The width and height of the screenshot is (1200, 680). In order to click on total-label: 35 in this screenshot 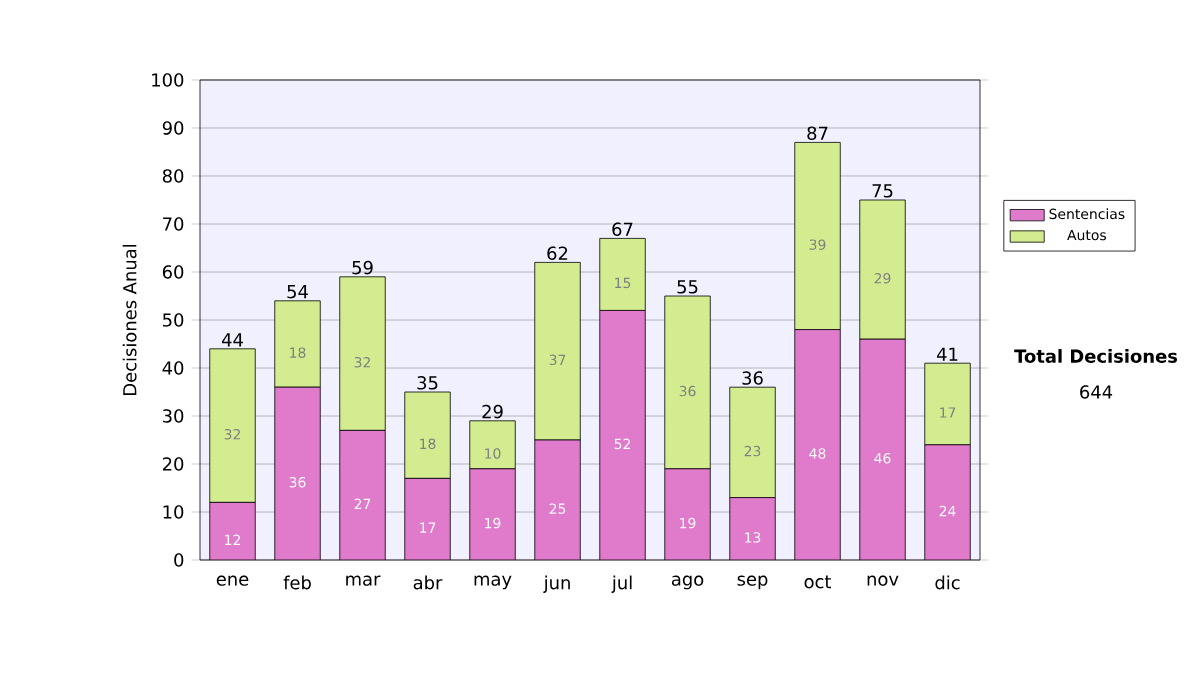, I will do `click(427, 383)`.